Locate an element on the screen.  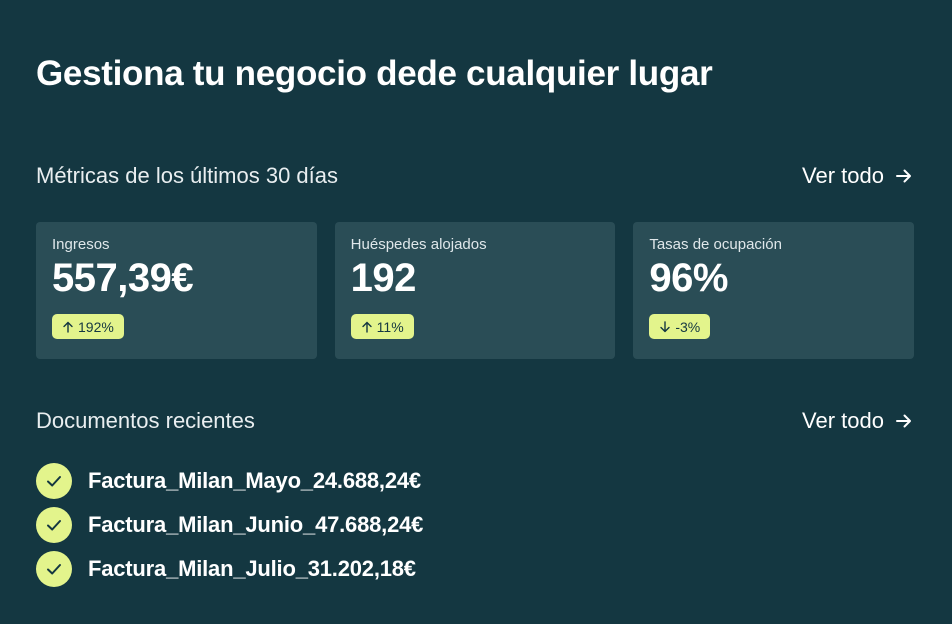
change-badge: 11% is located at coordinates (382, 326).